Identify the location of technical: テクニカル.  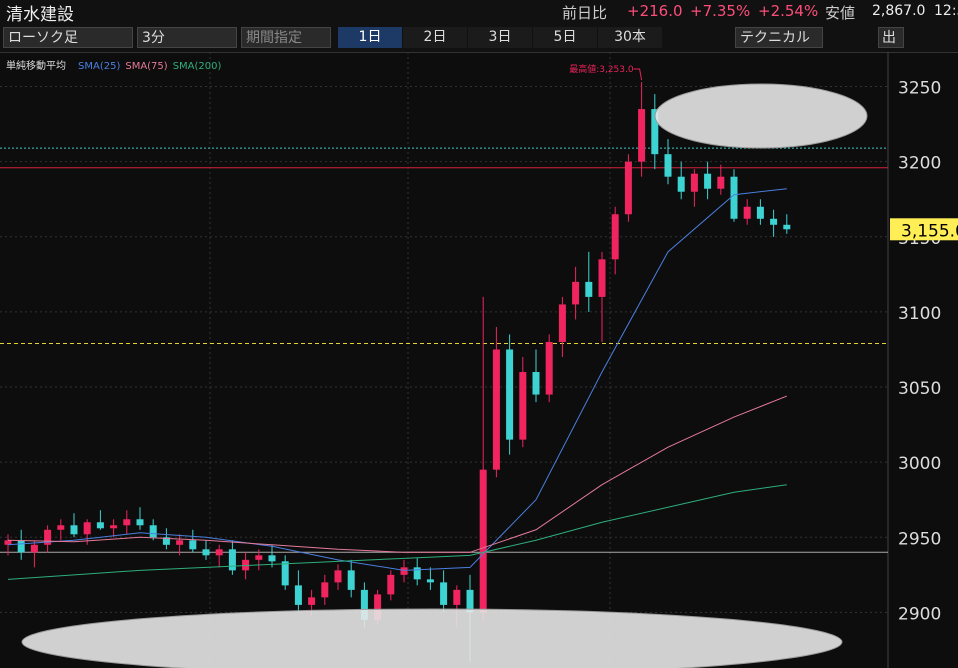
(779, 37).